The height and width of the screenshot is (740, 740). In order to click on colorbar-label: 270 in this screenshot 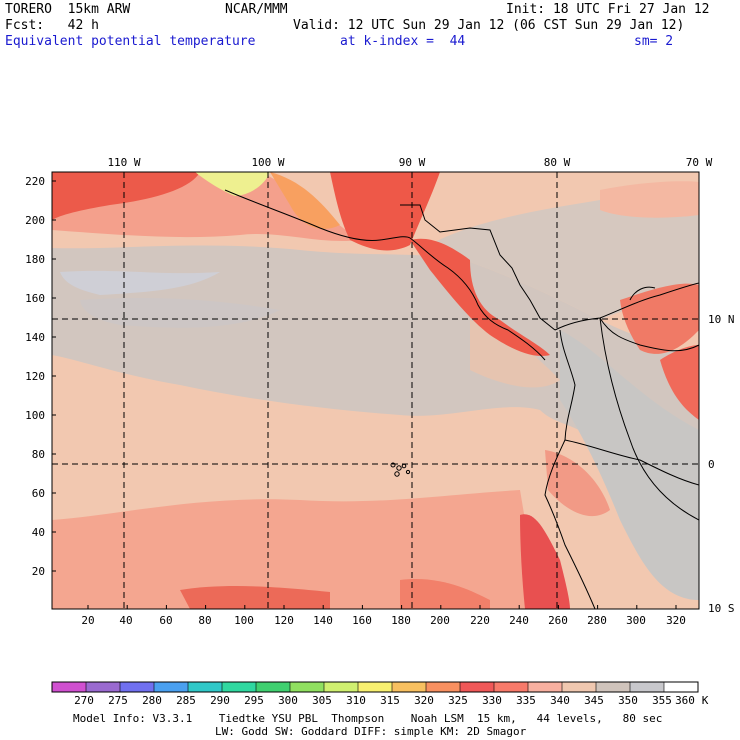, I will do `click(84, 700)`.